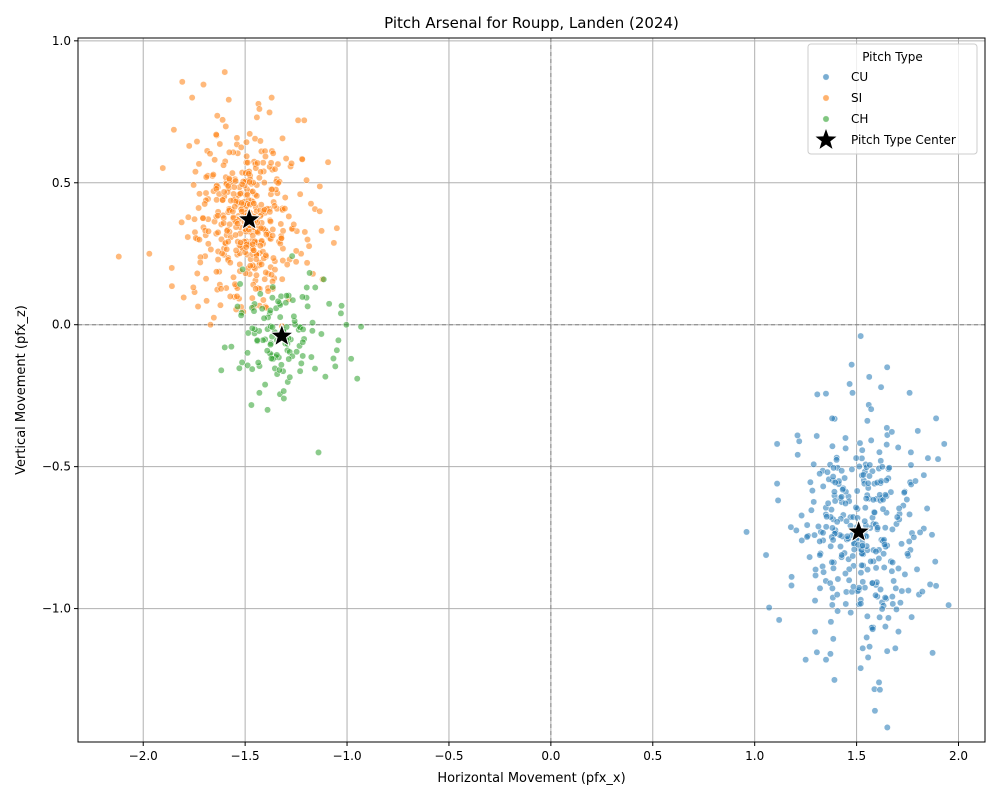  Describe the element at coordinates (892, 57) in the screenshot. I see `legend-title: Pitch Type` at that location.